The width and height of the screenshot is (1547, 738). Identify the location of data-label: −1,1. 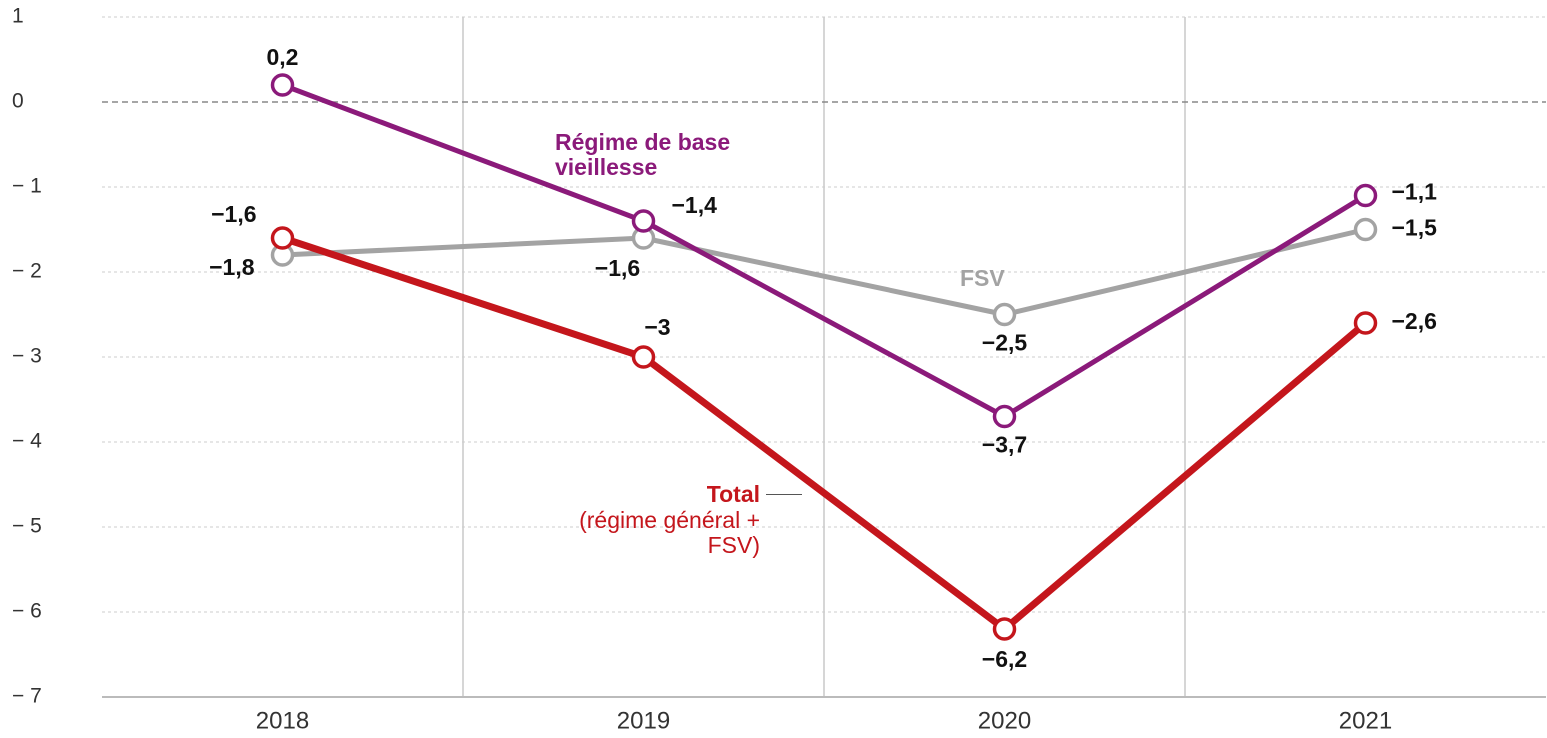
(1415, 192).